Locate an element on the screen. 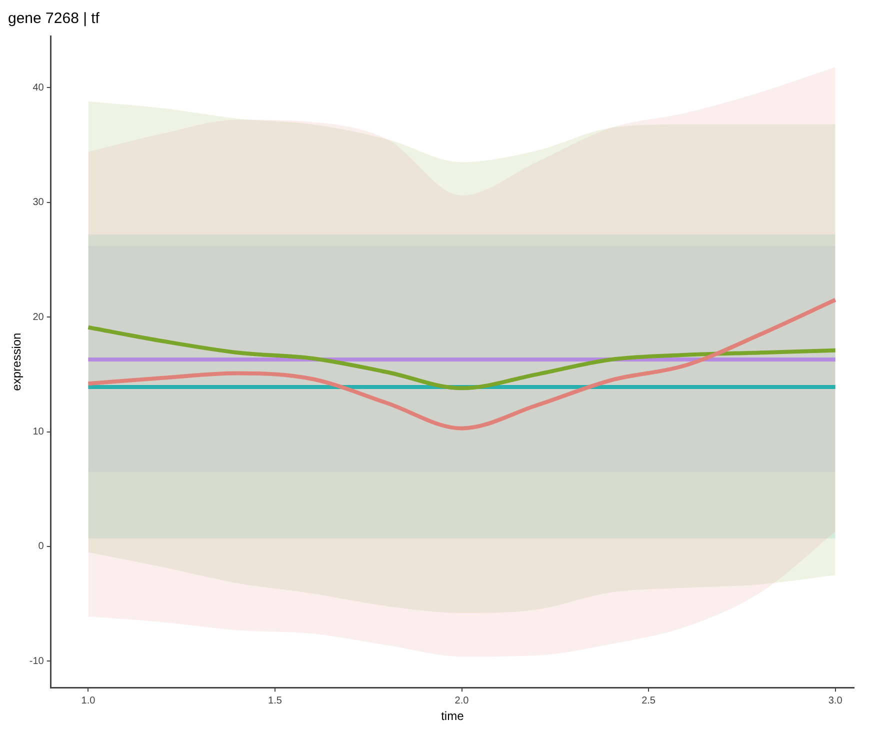 Image resolution: width=879 pixels, height=734 pixels. y-tick-label: 10 is located at coordinates (38, 432).